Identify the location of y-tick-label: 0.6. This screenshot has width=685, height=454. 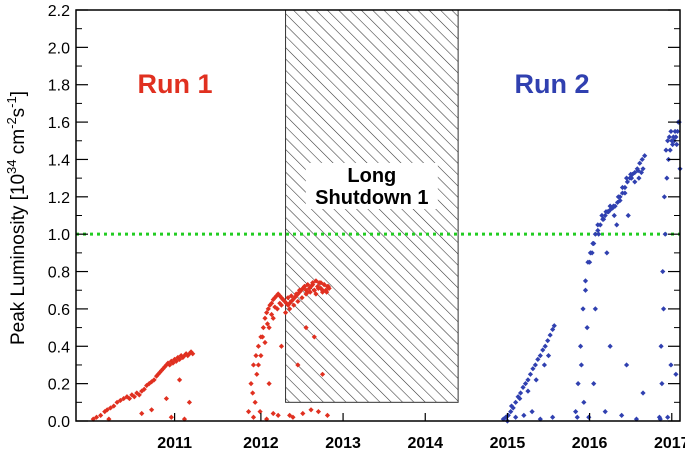
(59, 310).